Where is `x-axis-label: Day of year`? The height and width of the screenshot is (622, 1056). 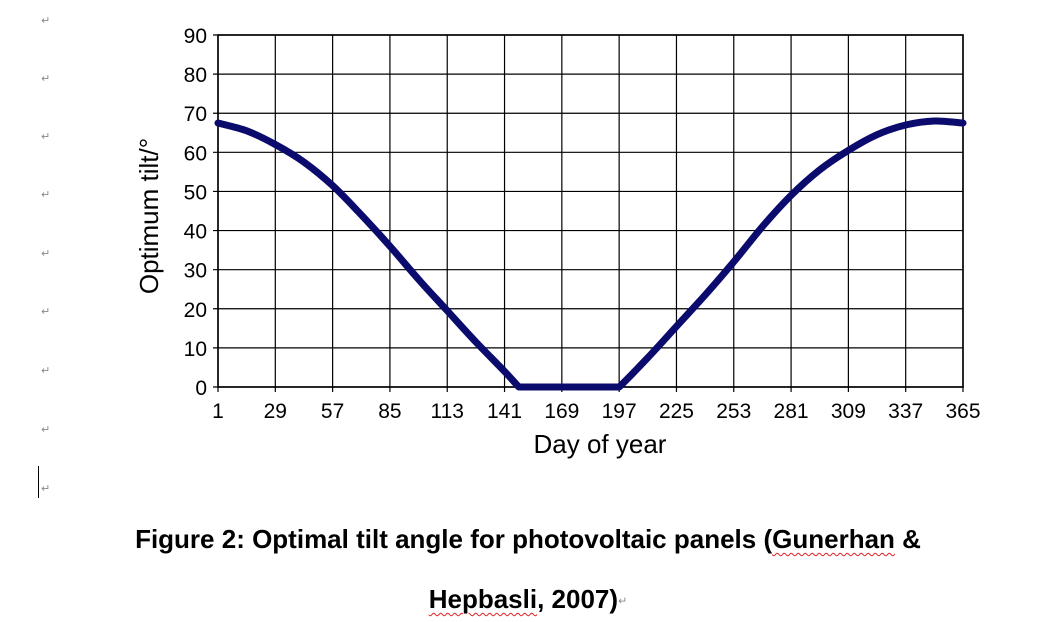 x-axis-label: Day of year is located at coordinates (600, 444).